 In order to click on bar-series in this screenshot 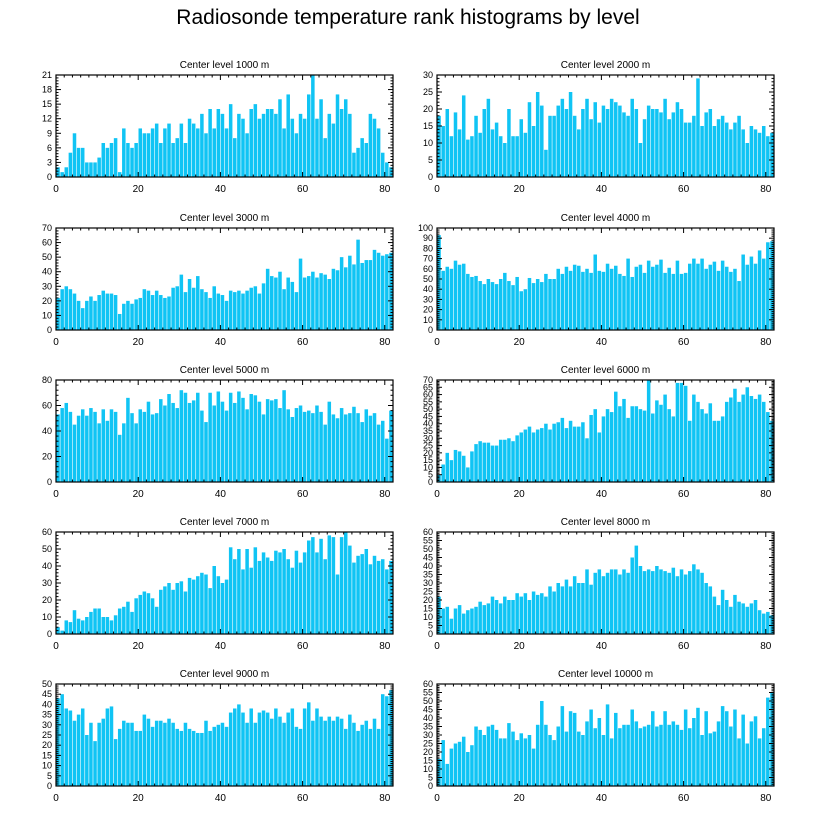, I will do `click(224, 284)`.